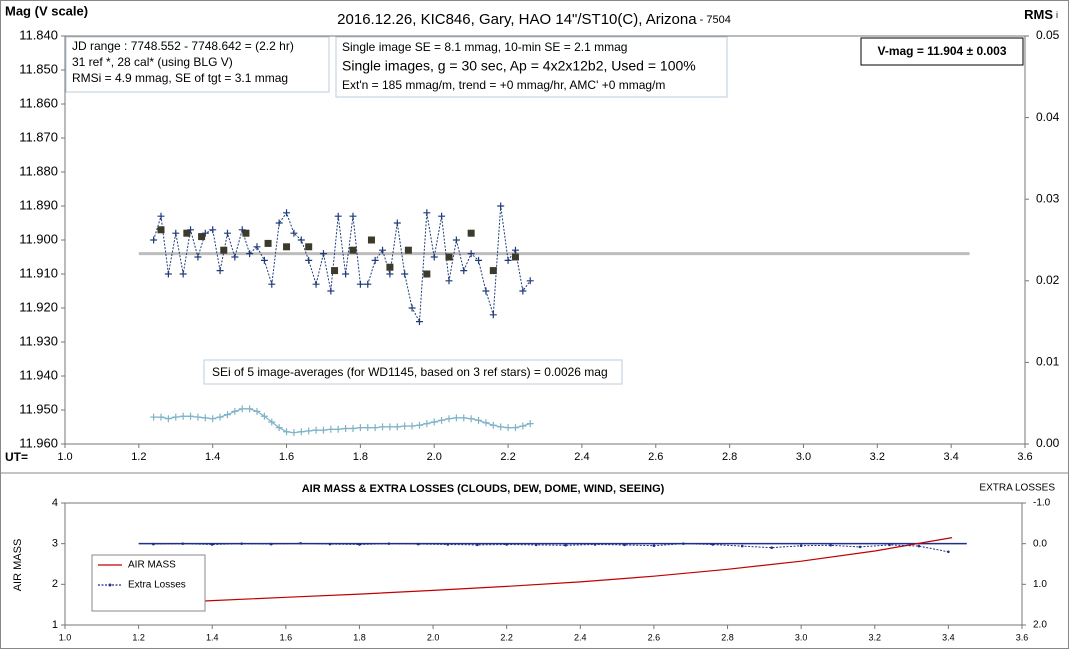 The height and width of the screenshot is (649, 1069). What do you see at coordinates (507, 457) in the screenshot?
I see `x-tick-label: 2.2` at bounding box center [507, 457].